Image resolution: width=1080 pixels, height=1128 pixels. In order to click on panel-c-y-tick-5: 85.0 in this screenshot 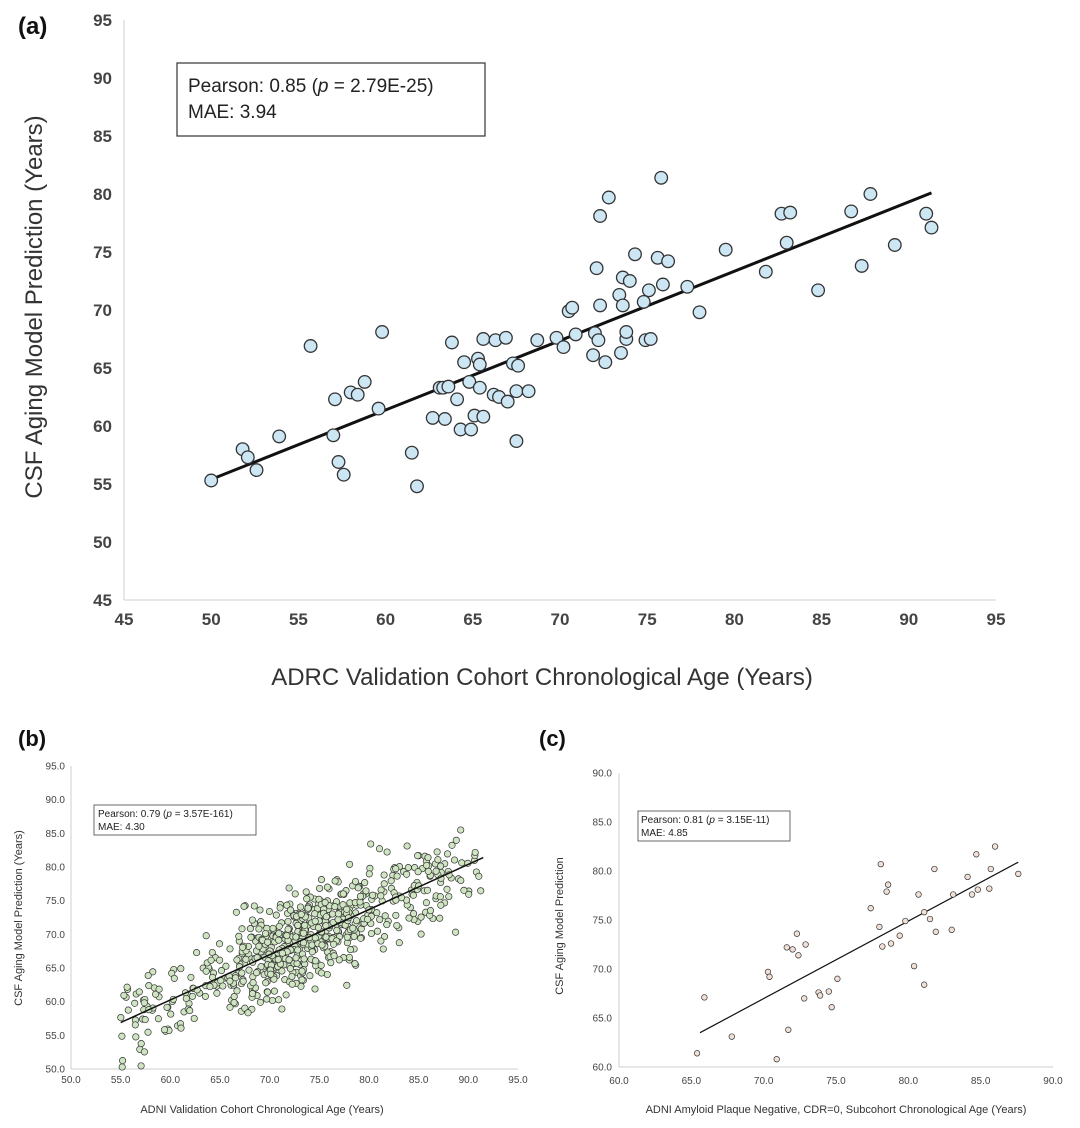, I will do `click(603, 823)`.